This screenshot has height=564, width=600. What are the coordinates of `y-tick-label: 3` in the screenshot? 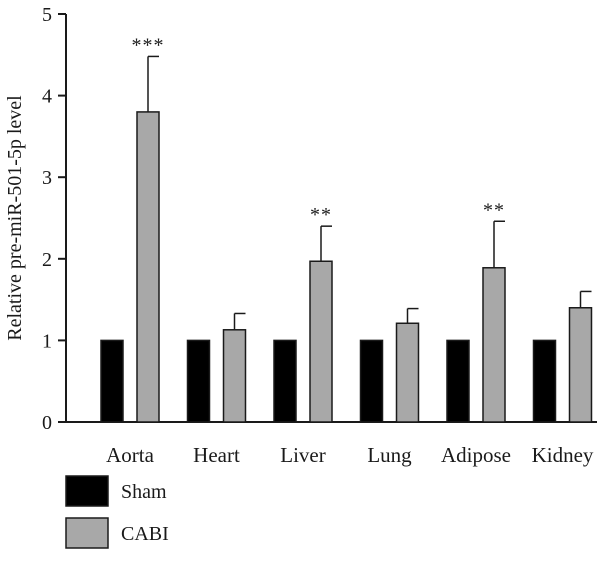 It's located at (47, 178).